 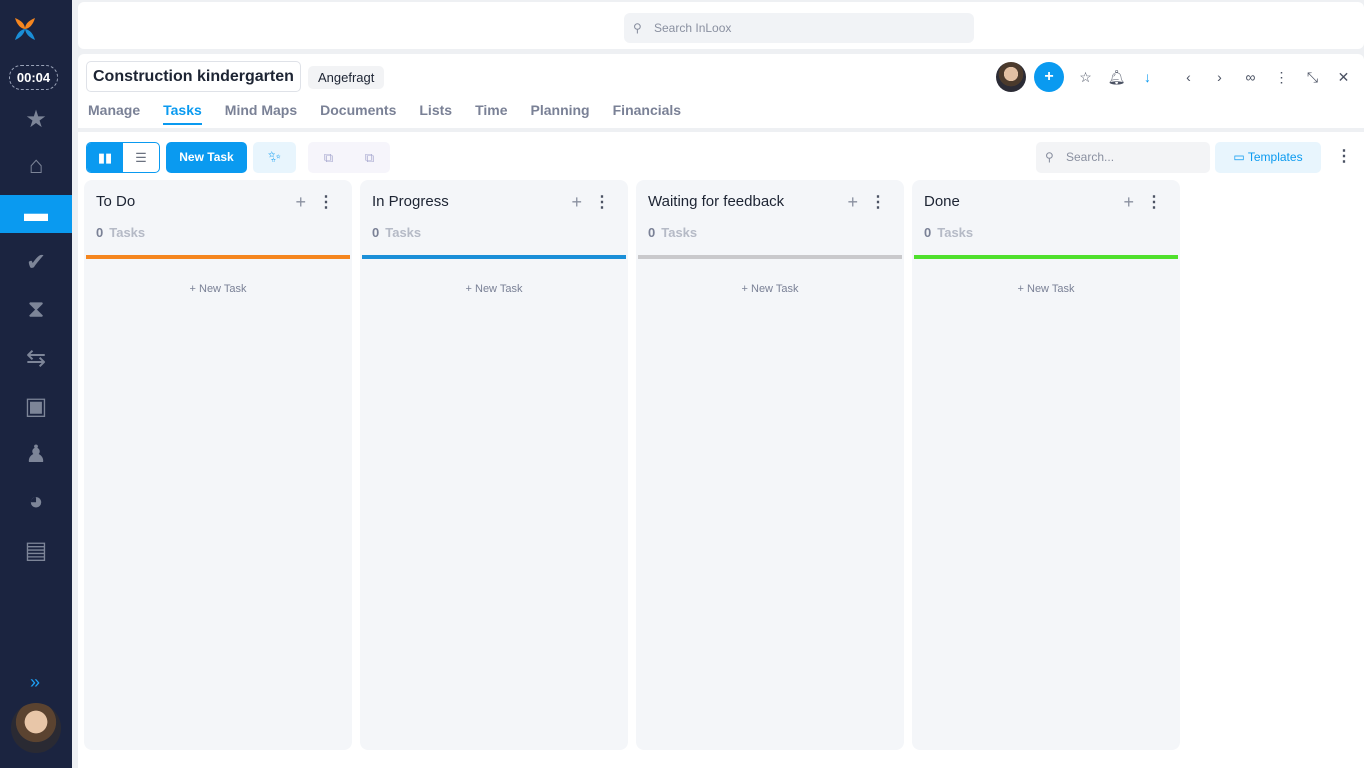 What do you see at coordinates (1147, 77) in the screenshot?
I see `arrow-down-icon: ↓` at bounding box center [1147, 77].